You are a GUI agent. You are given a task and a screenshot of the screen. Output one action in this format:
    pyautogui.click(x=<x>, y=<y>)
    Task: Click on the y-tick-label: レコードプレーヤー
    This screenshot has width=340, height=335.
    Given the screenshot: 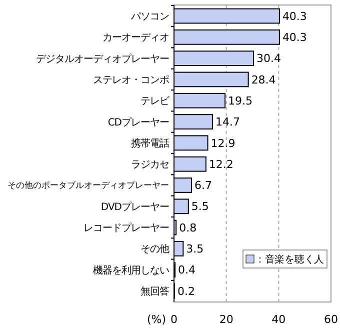 What is the action you would take?
    pyautogui.click(x=127, y=228)
    